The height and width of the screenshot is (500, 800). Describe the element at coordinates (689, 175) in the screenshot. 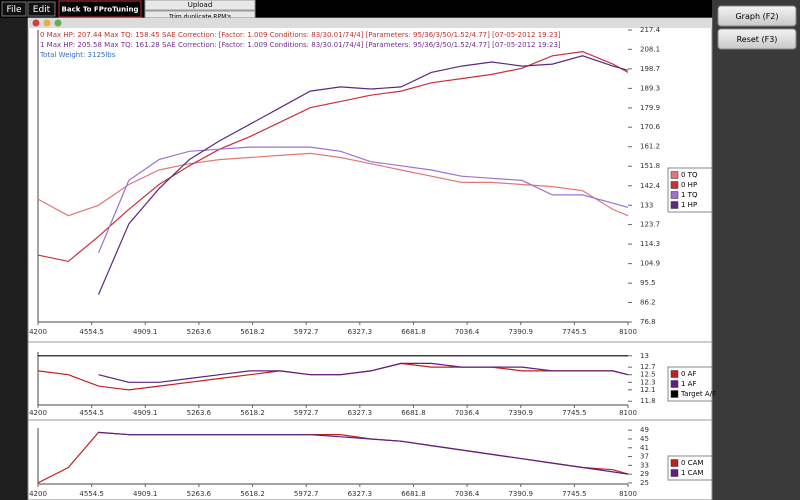

I see `legend-label: 0 TQ` at that location.